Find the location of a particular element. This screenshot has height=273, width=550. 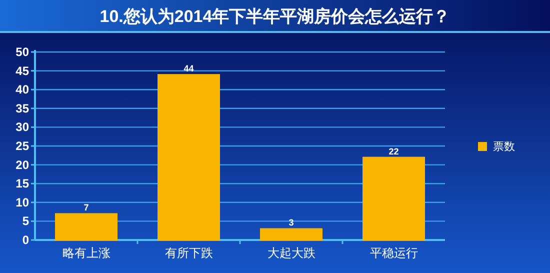

x-tick-label: 大起大跌 is located at coordinates (291, 253).